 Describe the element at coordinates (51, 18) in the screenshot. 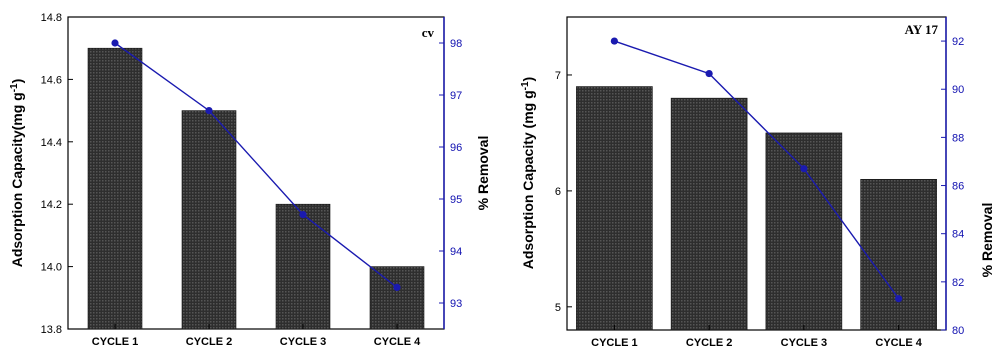

I see `y-tick-label: 14.8` at that location.